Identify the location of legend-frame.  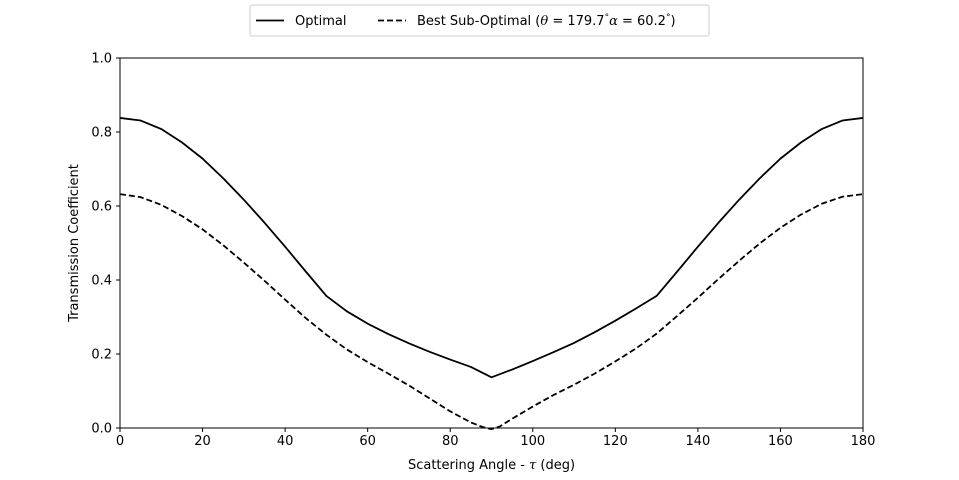
(479, 20).